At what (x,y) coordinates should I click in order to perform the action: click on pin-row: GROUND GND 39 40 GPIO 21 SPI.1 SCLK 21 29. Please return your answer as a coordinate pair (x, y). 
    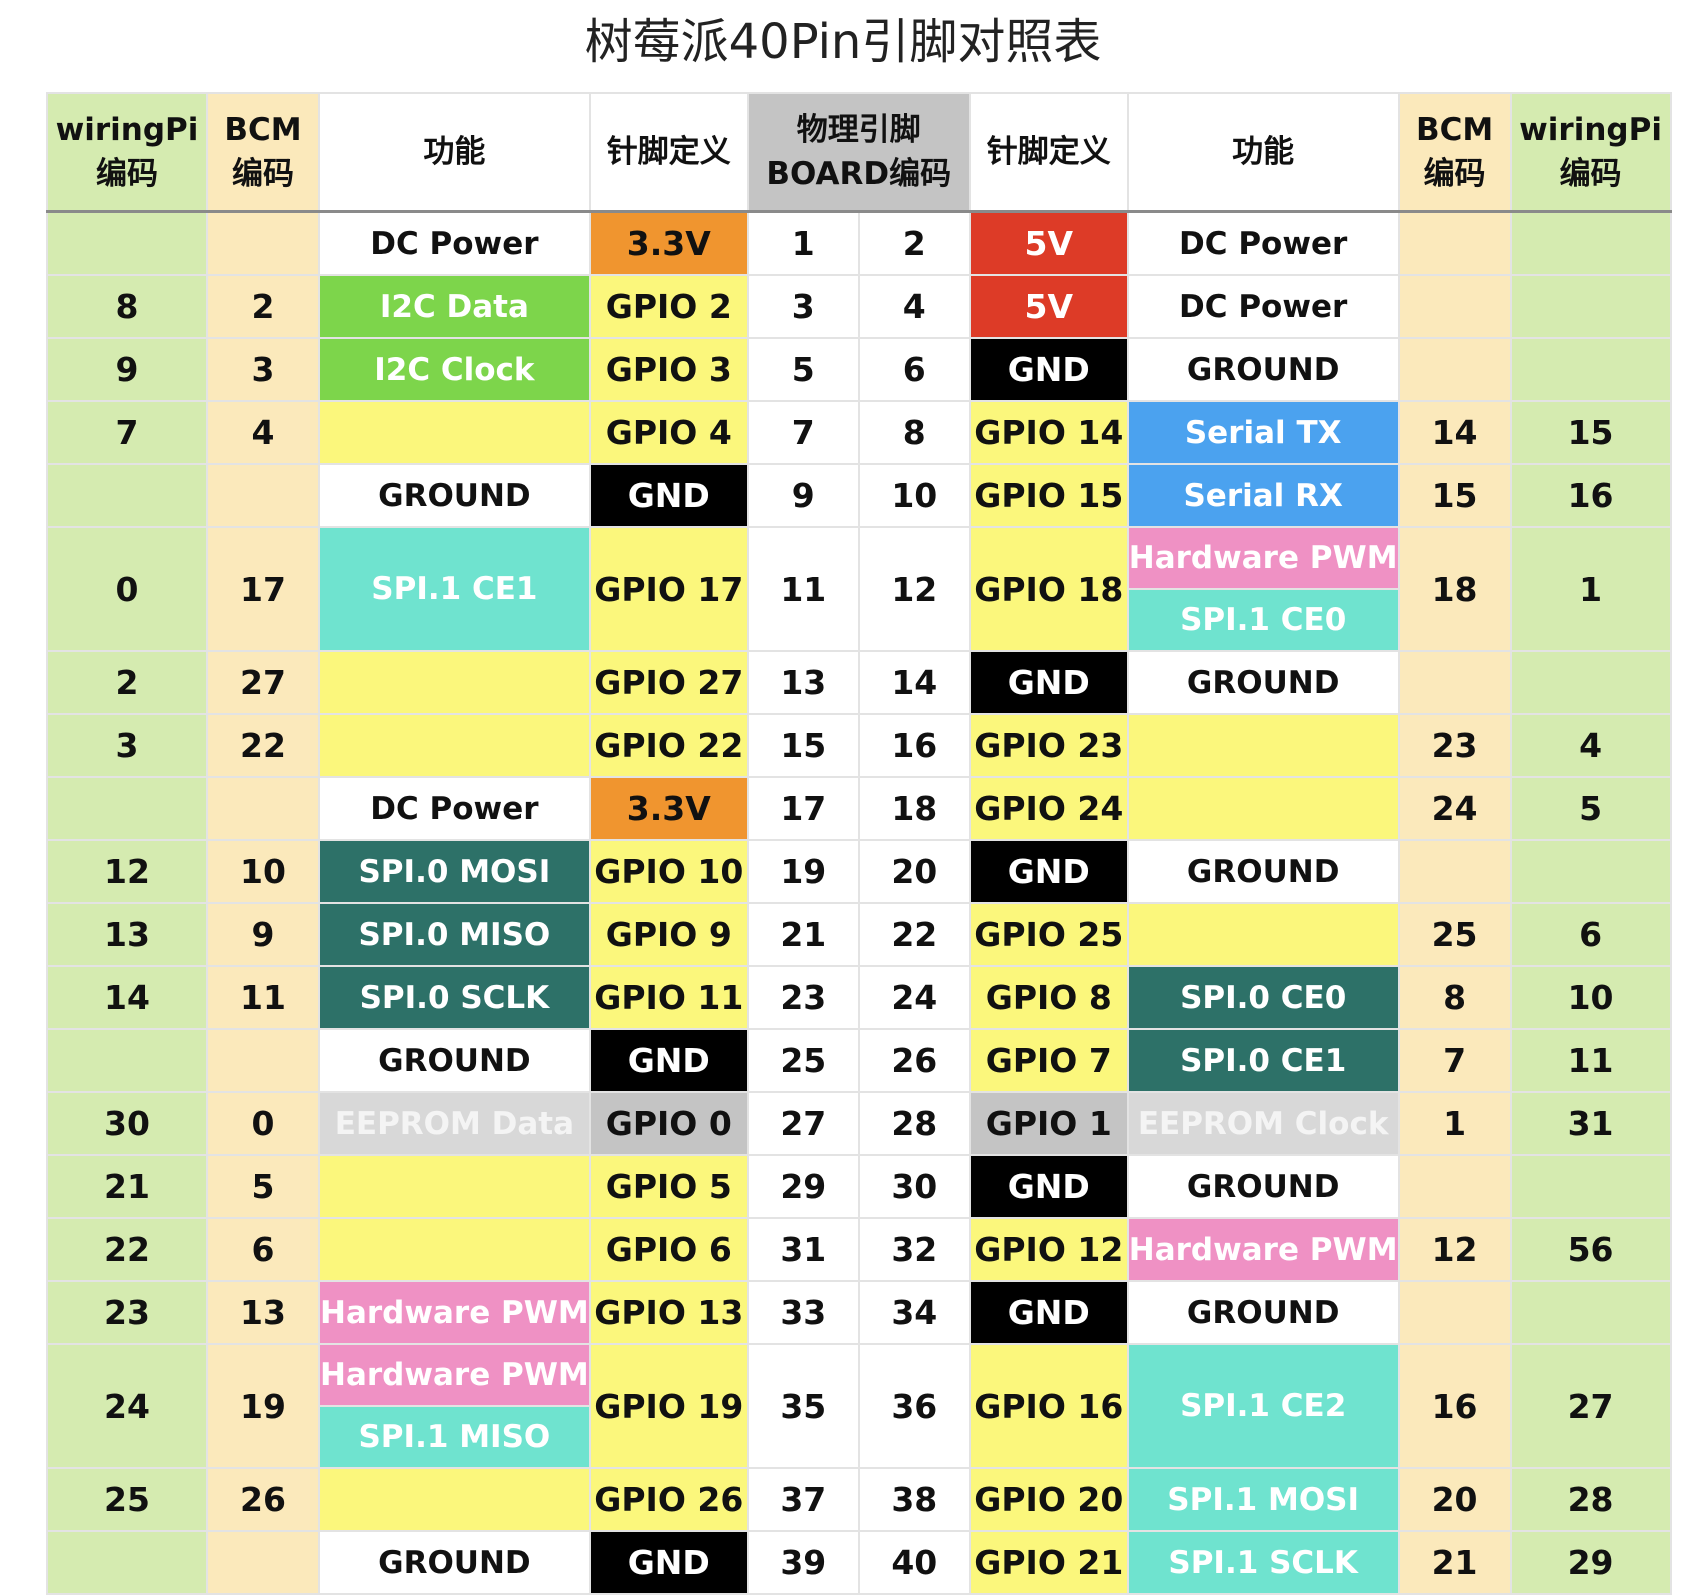
    Looking at the image, I should click on (859, 1562).